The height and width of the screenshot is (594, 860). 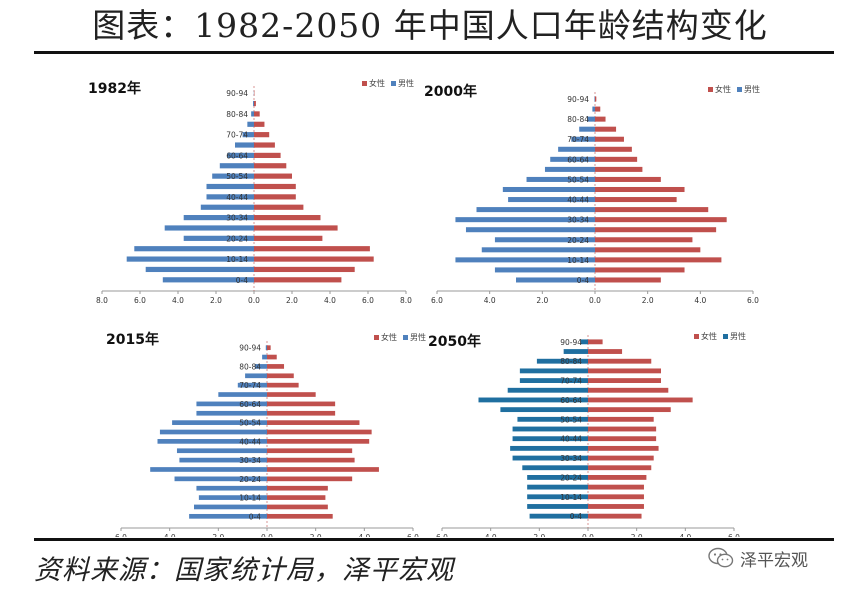 I want to click on y-tick-label: 90-94, so click(x=578, y=99).